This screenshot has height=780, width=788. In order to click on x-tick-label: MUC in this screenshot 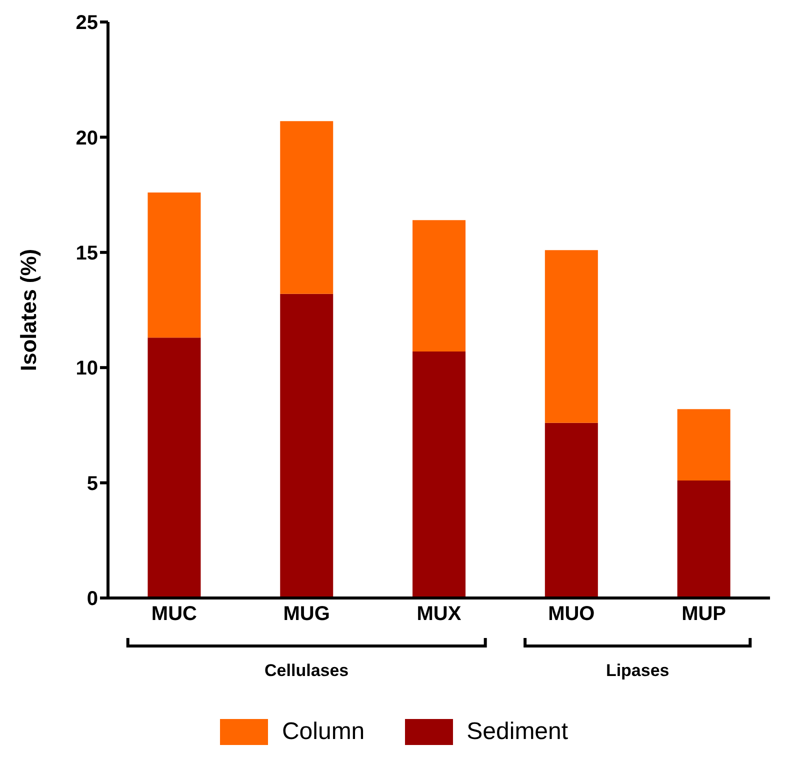, I will do `click(174, 614)`.